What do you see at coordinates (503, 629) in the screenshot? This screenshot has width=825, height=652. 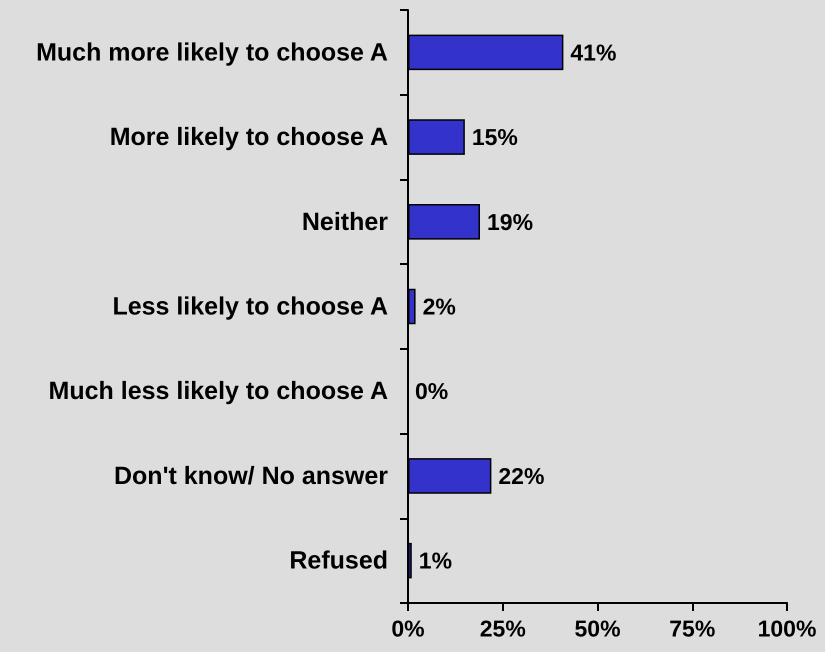 I see `x-tick-label: 25%` at bounding box center [503, 629].